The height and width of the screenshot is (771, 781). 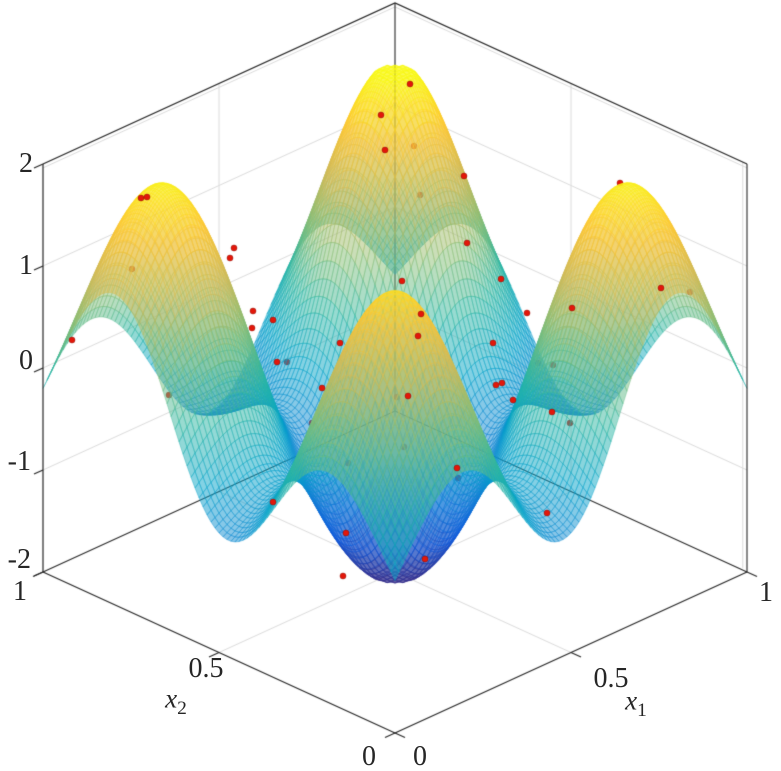 I want to click on x1-tick-label: 1, so click(x=766, y=592).